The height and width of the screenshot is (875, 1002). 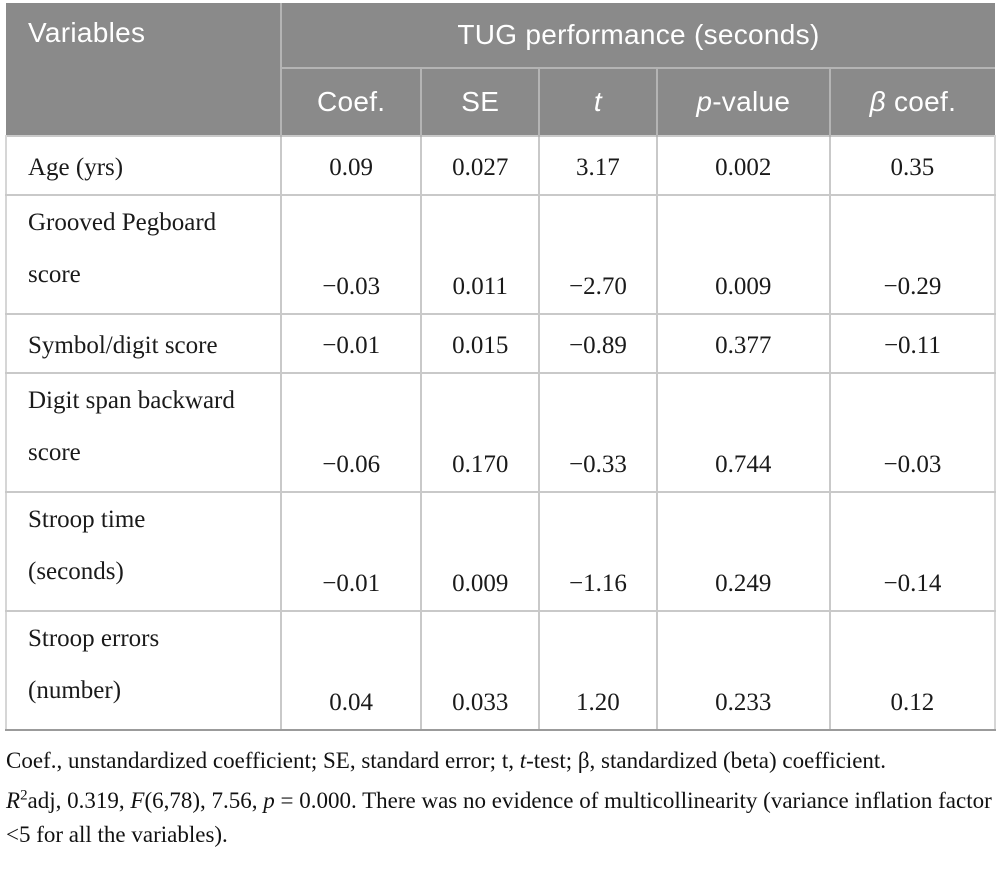 What do you see at coordinates (480, 343) in the screenshot?
I see `cell-value: 0.015` at bounding box center [480, 343].